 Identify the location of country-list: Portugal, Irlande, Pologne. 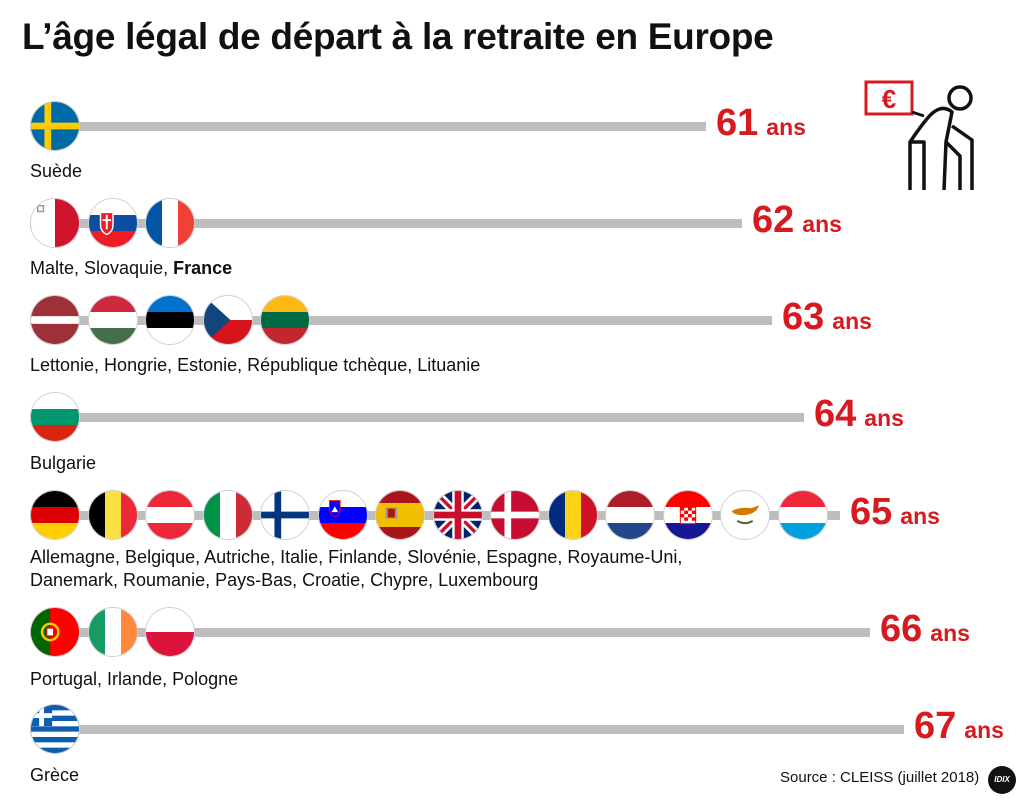
(134, 679).